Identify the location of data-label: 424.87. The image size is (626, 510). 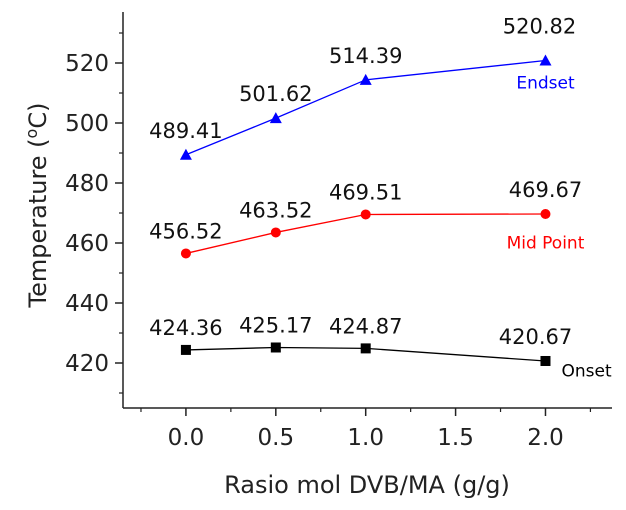
(365, 326).